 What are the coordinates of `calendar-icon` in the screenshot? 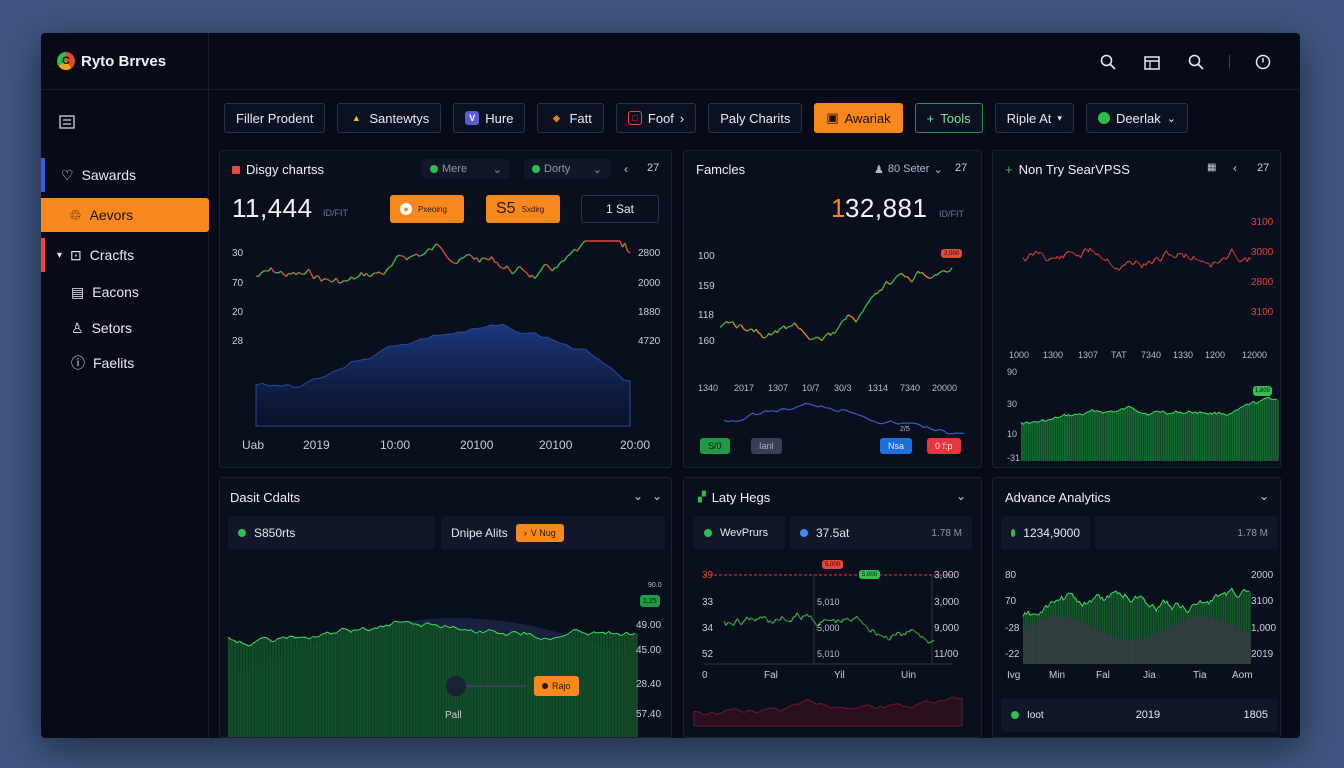 It's located at (1152, 62).